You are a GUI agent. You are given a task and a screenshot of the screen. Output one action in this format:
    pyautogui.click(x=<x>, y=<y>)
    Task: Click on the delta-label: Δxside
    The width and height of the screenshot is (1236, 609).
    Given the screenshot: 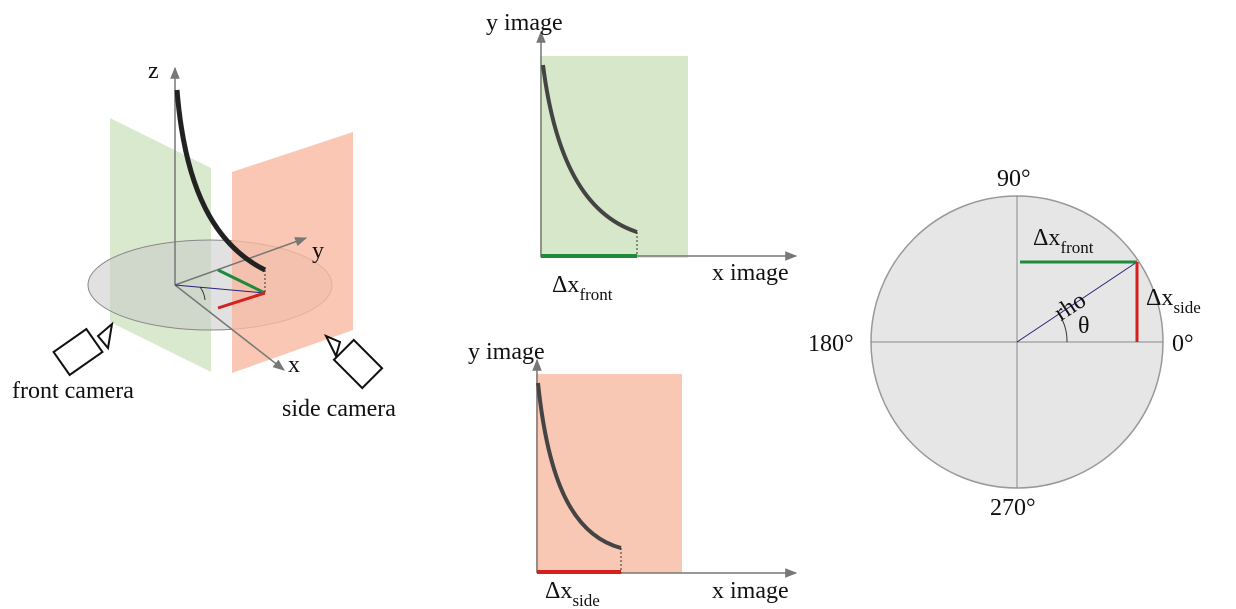 What is the action you would take?
    pyautogui.click(x=572, y=593)
    